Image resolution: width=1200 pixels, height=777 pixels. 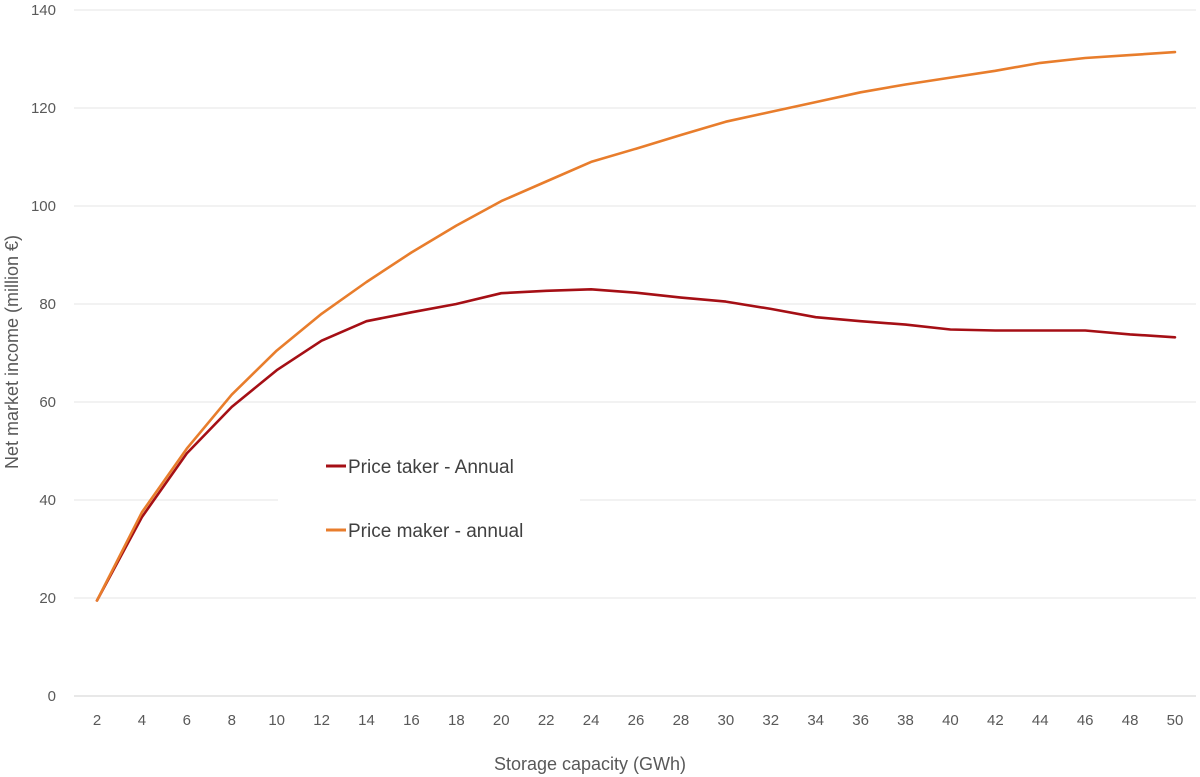 I want to click on x-tick-label: 40, so click(x=950, y=720).